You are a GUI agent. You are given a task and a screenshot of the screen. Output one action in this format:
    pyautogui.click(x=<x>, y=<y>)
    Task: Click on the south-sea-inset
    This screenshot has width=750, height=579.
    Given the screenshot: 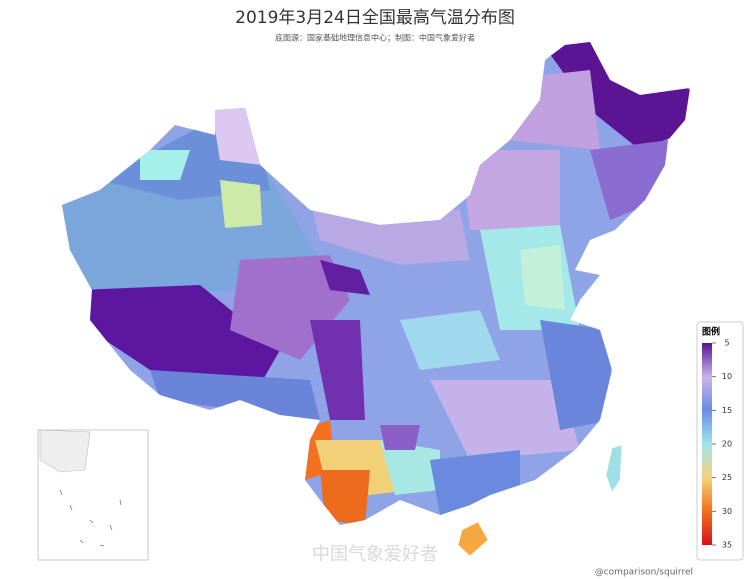 What is the action you would take?
    pyautogui.click(x=93, y=495)
    